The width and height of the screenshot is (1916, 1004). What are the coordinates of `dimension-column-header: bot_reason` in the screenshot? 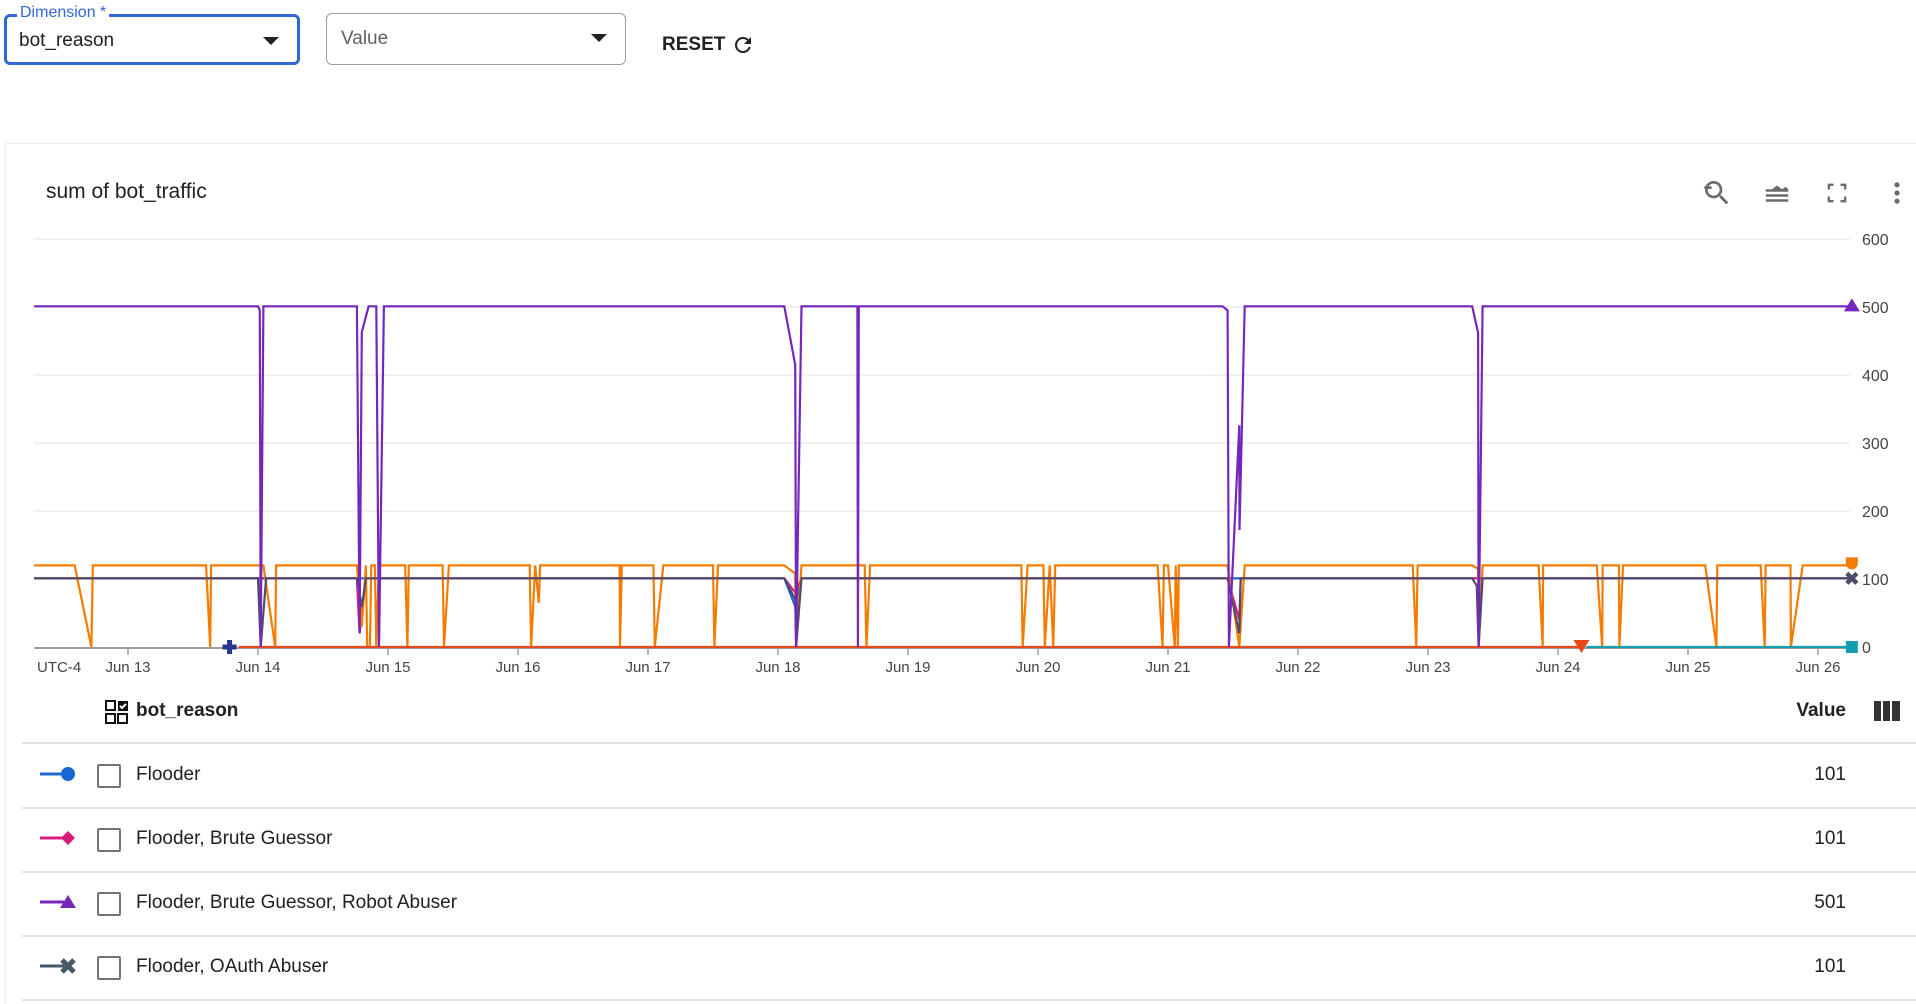 It's located at (187, 710).